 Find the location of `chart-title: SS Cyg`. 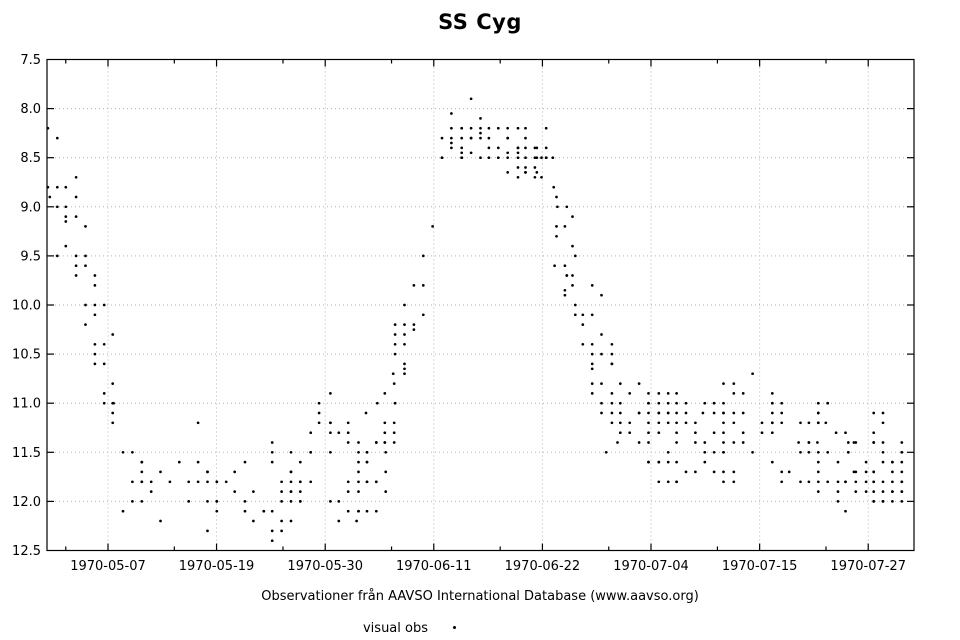

chart-title: SS Cyg is located at coordinates (480, 22).